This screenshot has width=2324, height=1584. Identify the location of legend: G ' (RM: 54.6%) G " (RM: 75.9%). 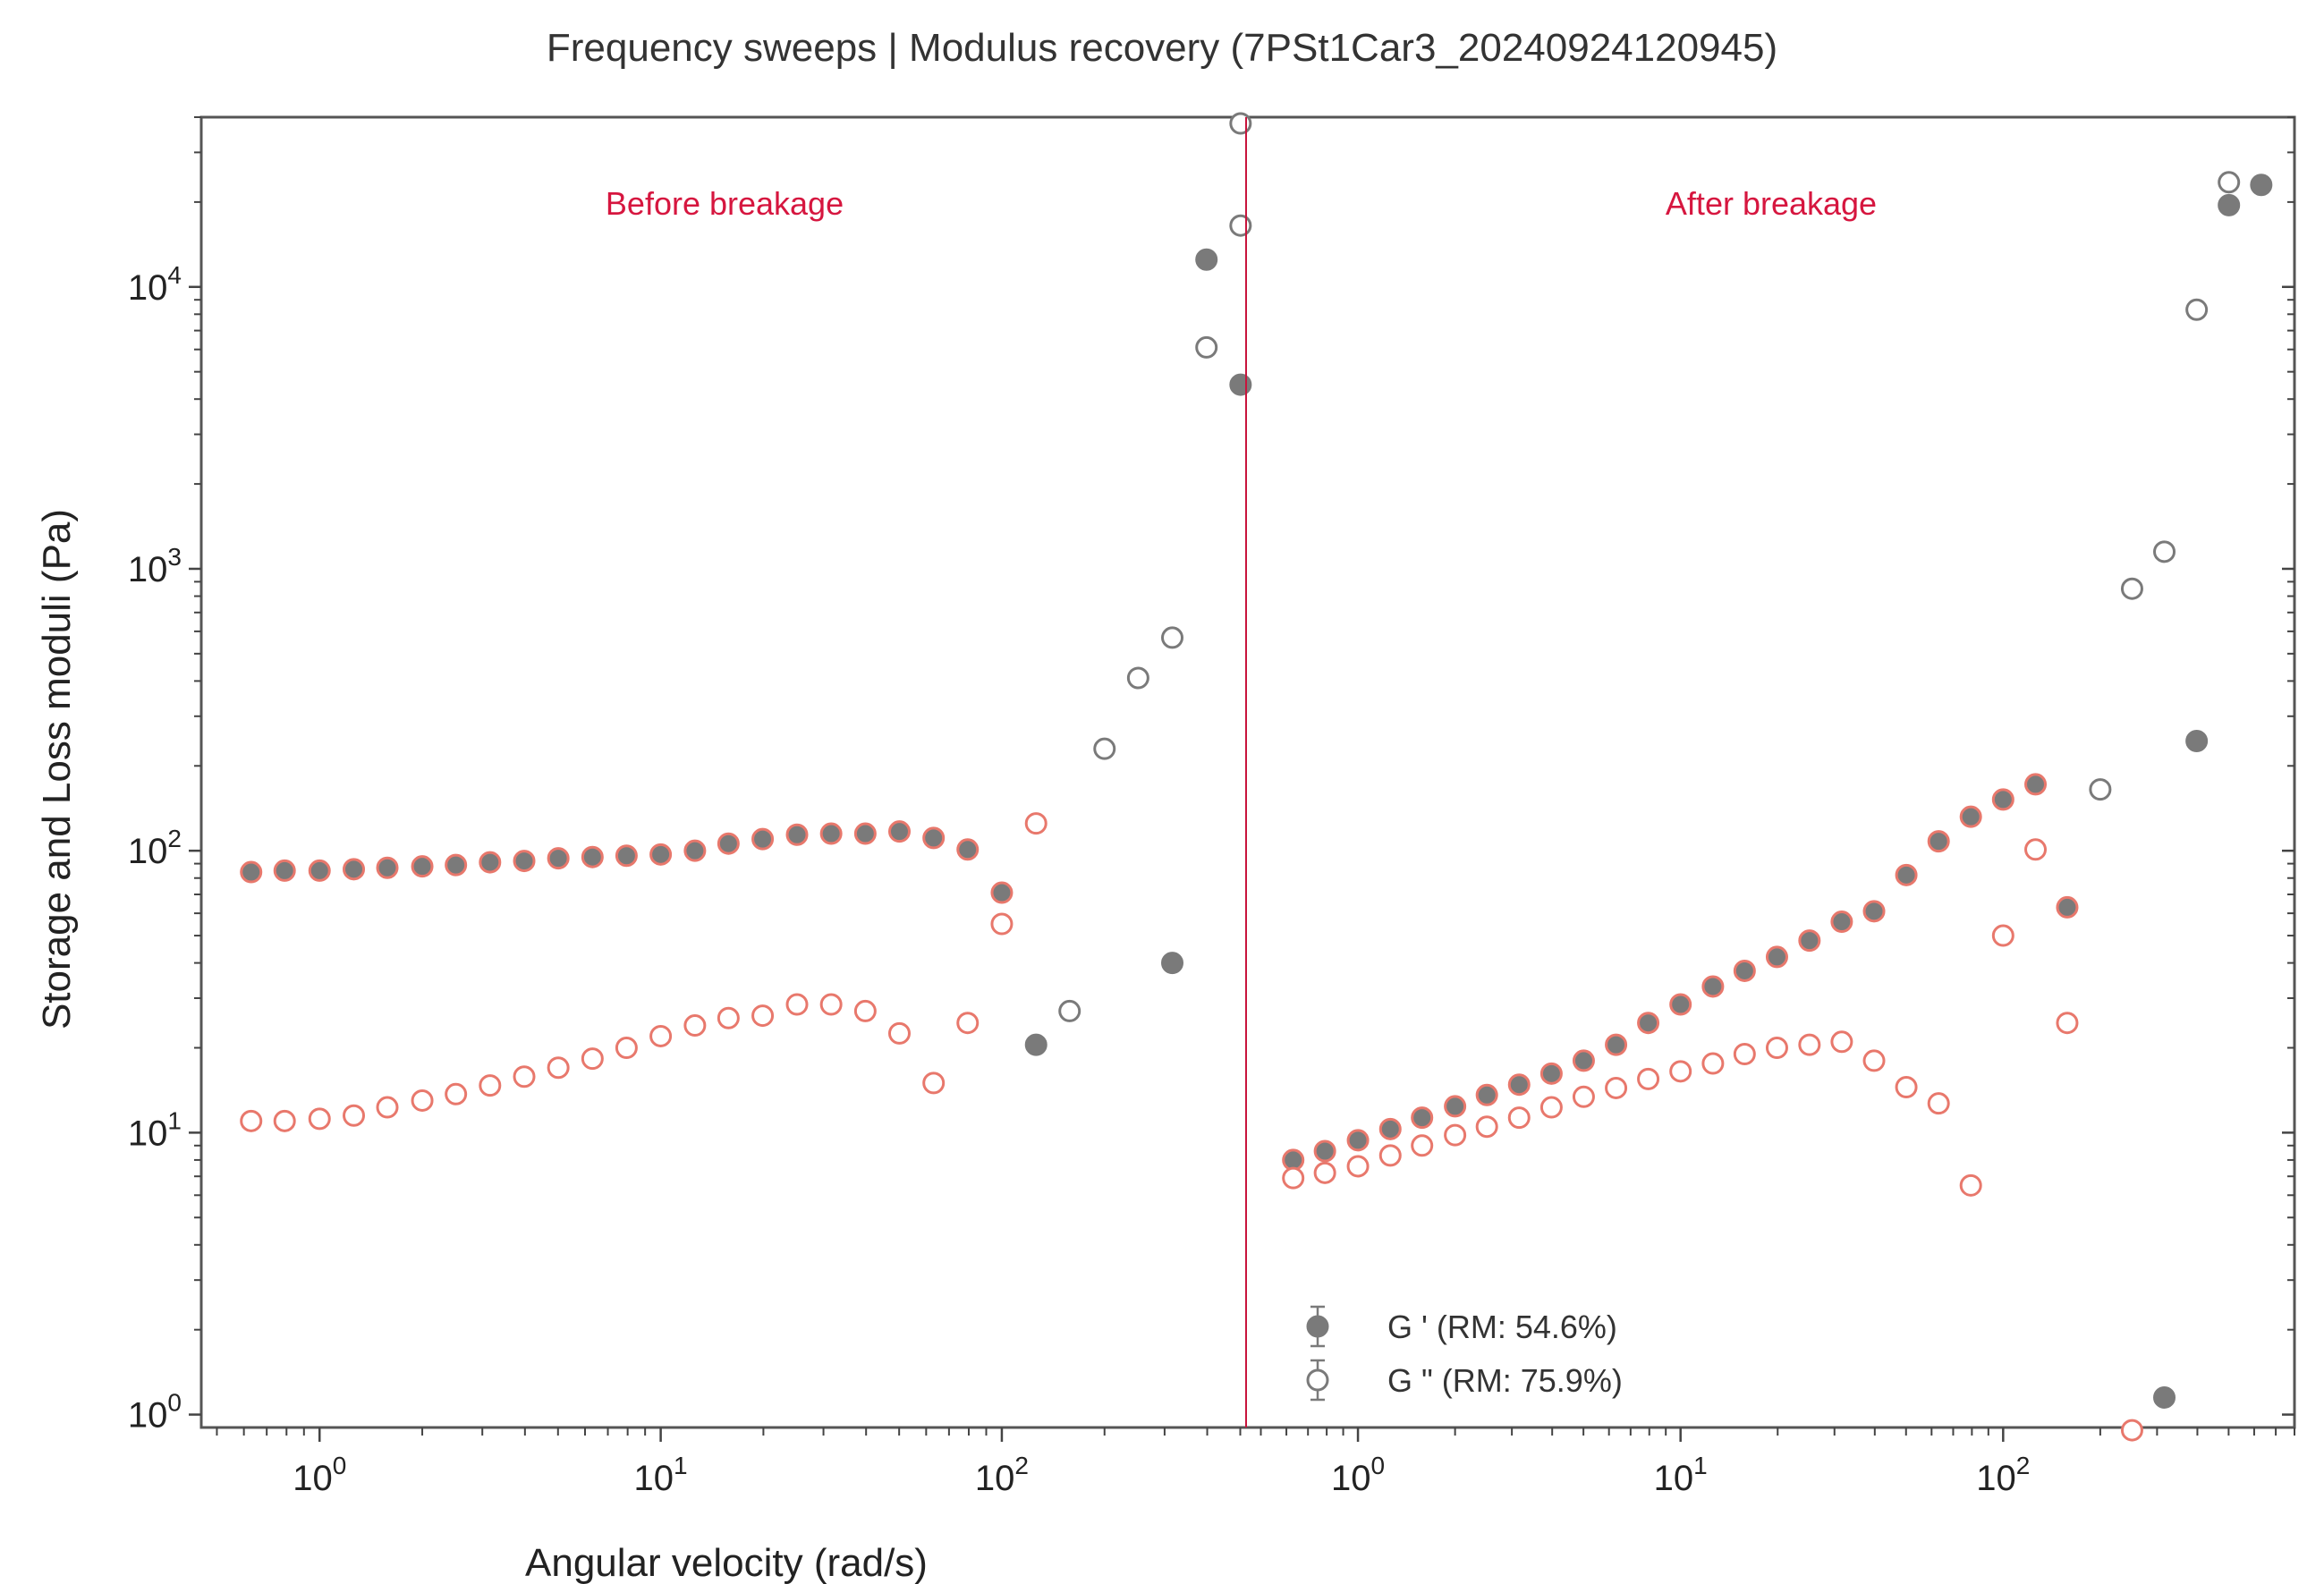
(1464, 1354).